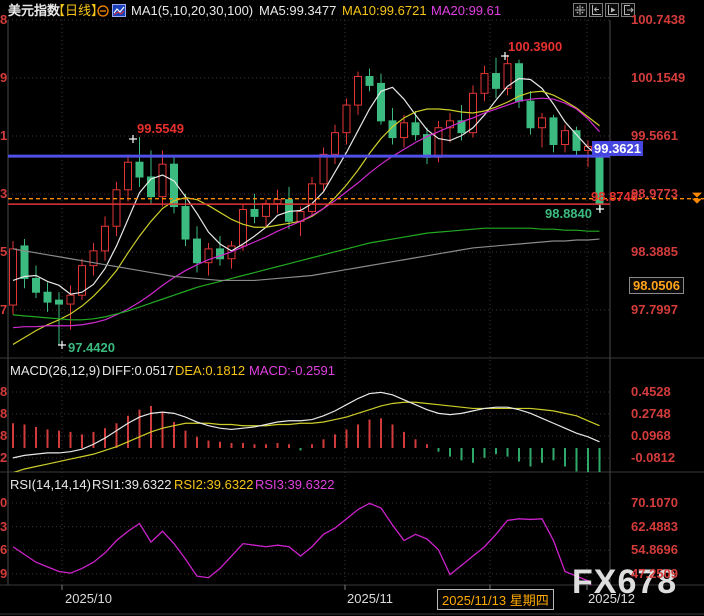 This screenshot has width=704, height=616. What do you see at coordinates (611, 598) in the screenshot?
I see `xaxis-label-dec: 2025/12` at bounding box center [611, 598].